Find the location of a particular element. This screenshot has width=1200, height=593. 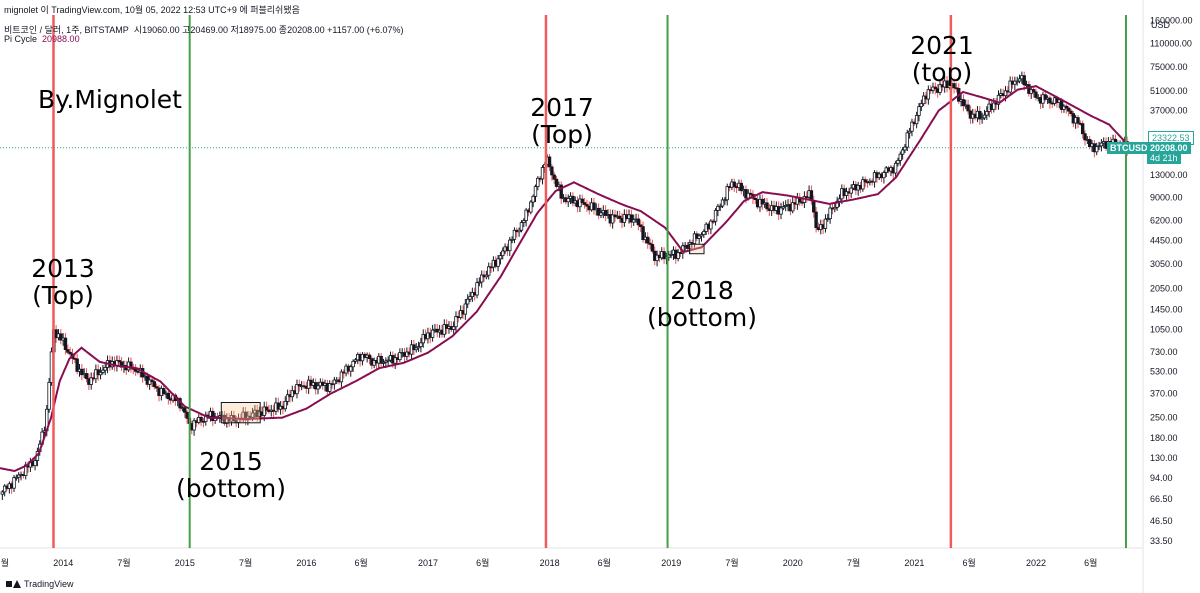

indicator-value: 20988.00 is located at coordinates (61, 39).